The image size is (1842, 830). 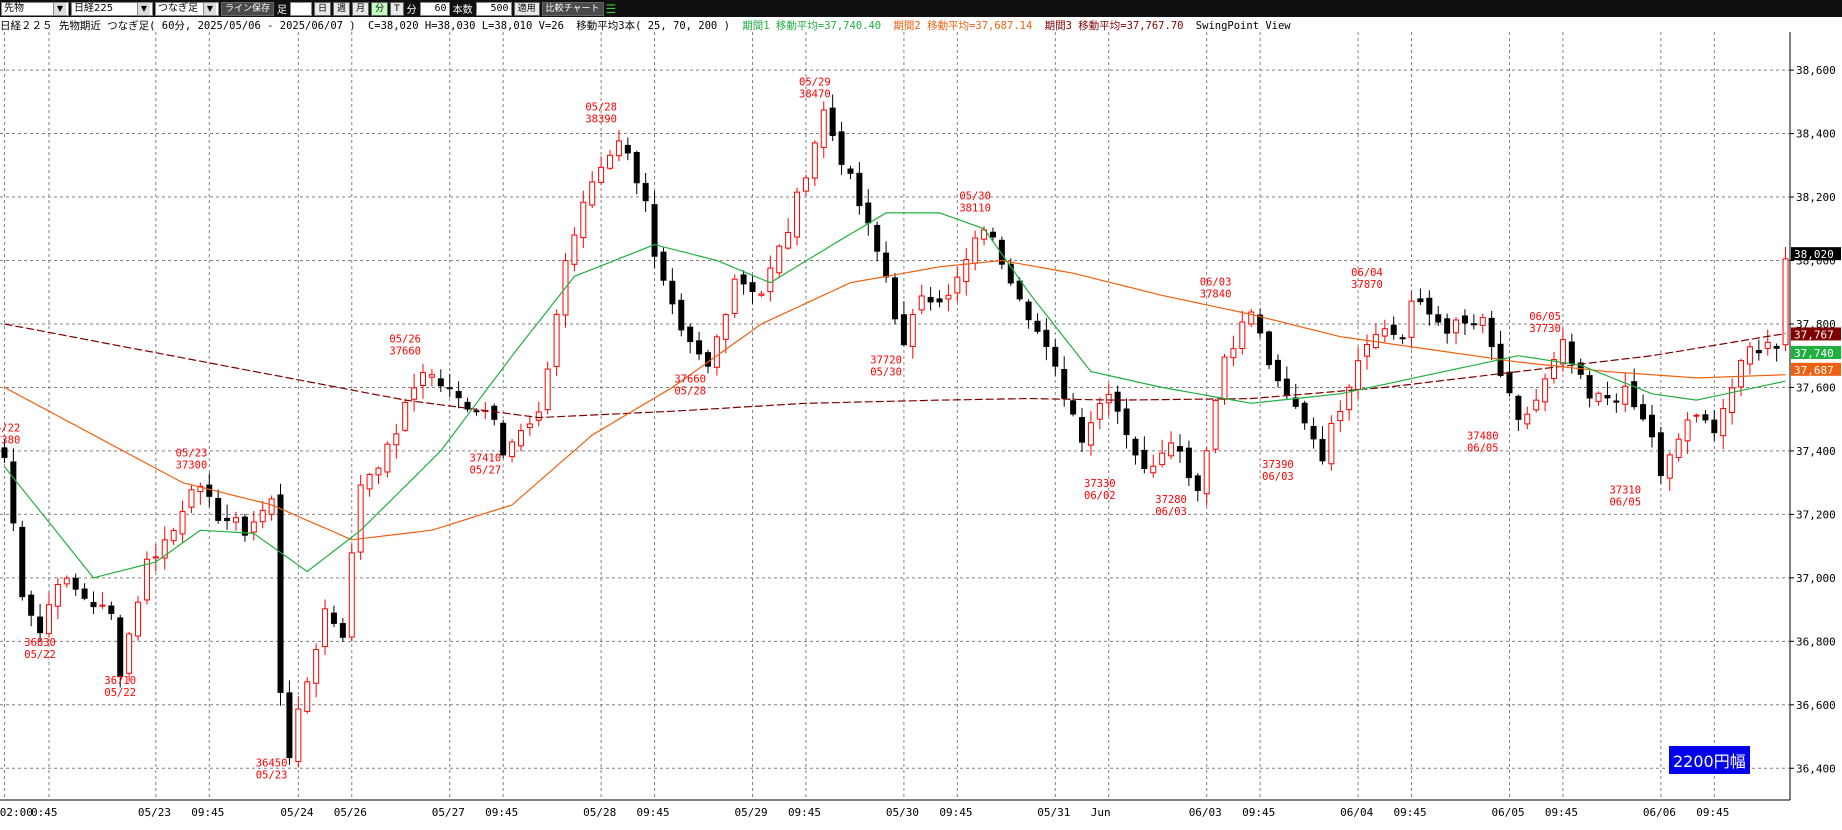 What do you see at coordinates (301, 8) in the screenshot?
I see `foot-input` at bounding box center [301, 8].